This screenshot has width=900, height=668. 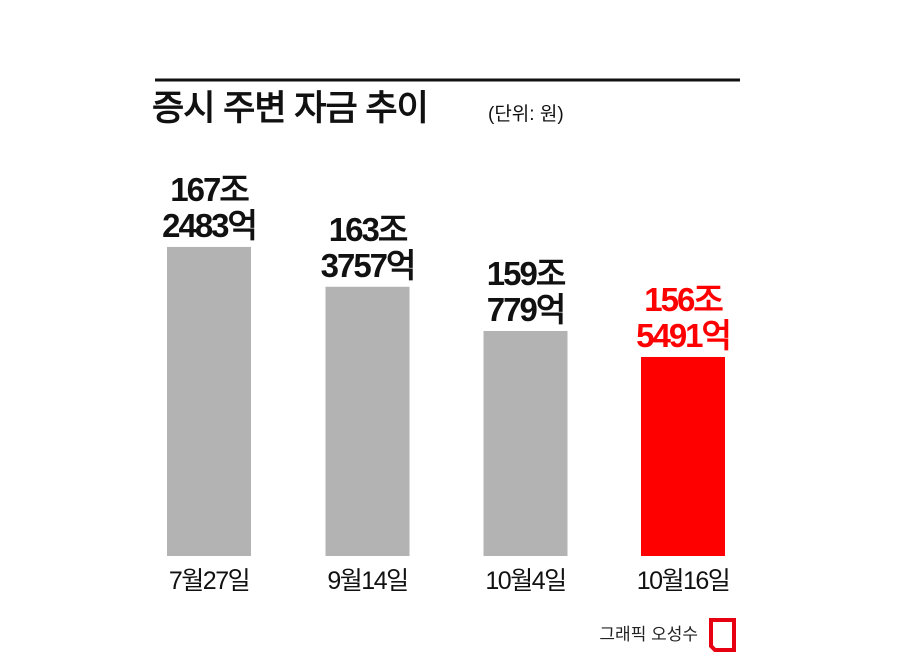 What do you see at coordinates (368, 229) in the screenshot?
I see `value-label: 163조` at bounding box center [368, 229].